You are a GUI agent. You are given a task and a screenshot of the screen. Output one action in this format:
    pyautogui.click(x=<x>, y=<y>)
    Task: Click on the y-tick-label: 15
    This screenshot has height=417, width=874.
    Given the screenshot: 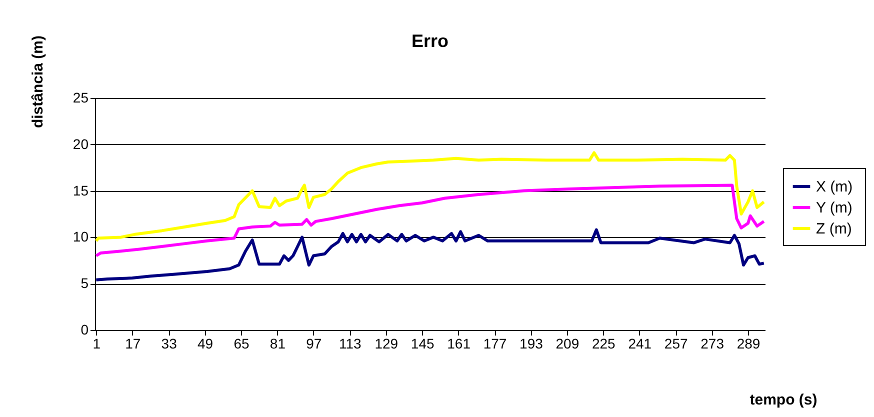 What is the action you would take?
    pyautogui.click(x=80, y=190)
    